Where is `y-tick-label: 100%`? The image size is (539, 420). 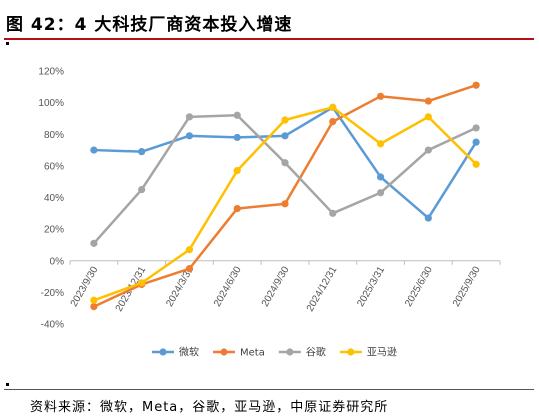
y-tick-label: 100% is located at coordinates (51, 103).